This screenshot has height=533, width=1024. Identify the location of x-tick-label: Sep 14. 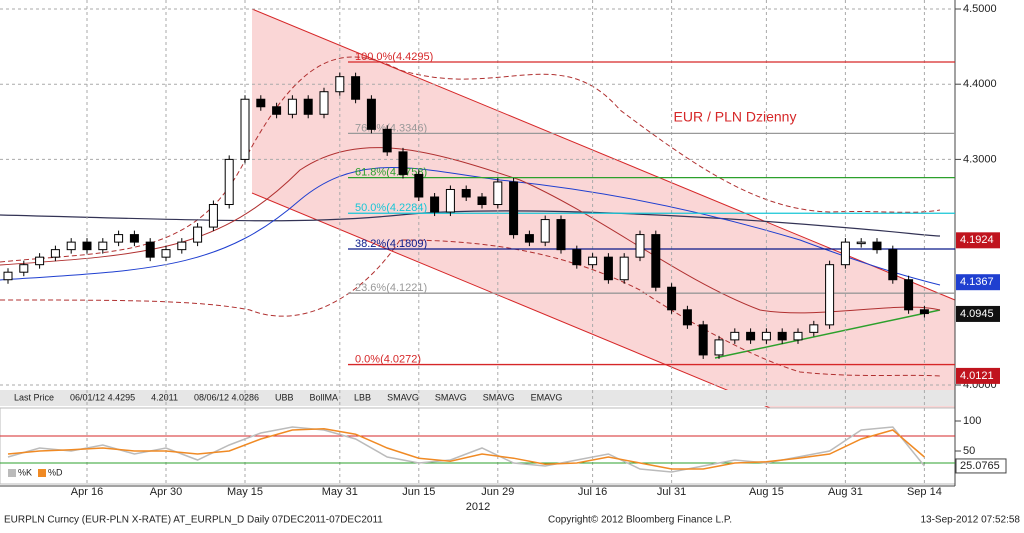
(924, 492).